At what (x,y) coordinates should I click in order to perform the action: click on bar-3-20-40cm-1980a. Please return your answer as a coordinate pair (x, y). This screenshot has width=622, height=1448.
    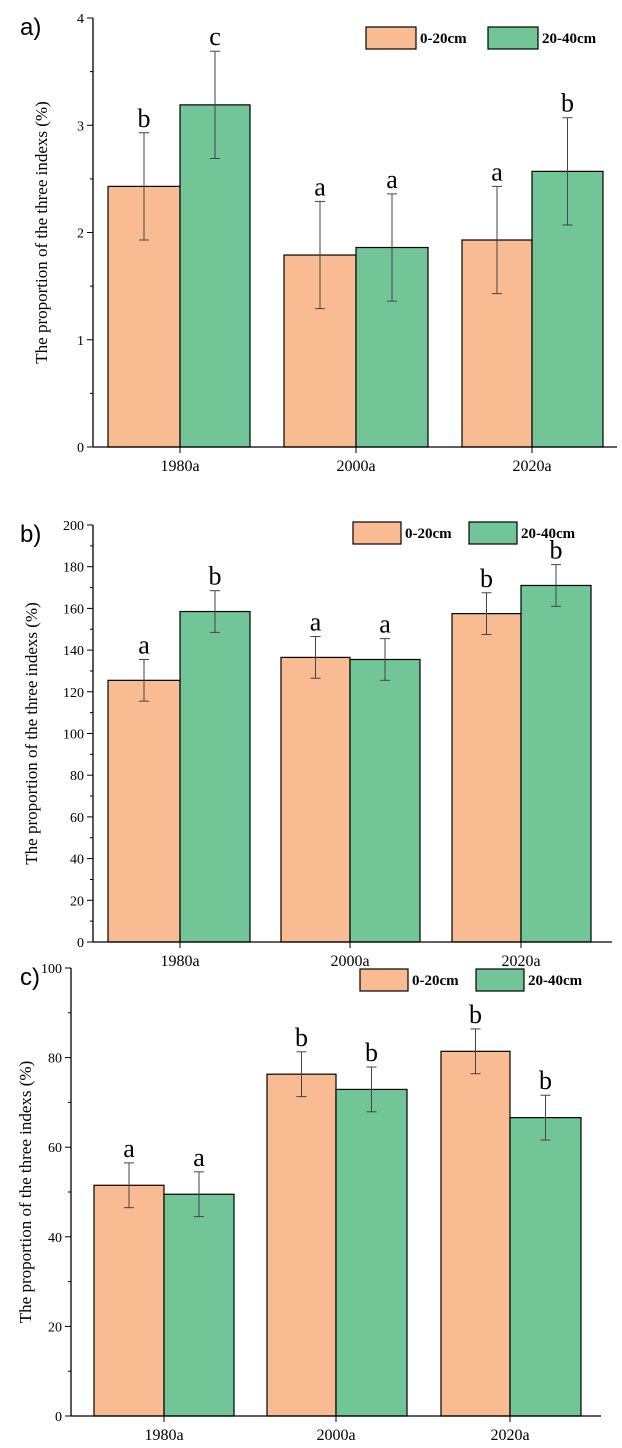
    Looking at the image, I should click on (199, 1305).